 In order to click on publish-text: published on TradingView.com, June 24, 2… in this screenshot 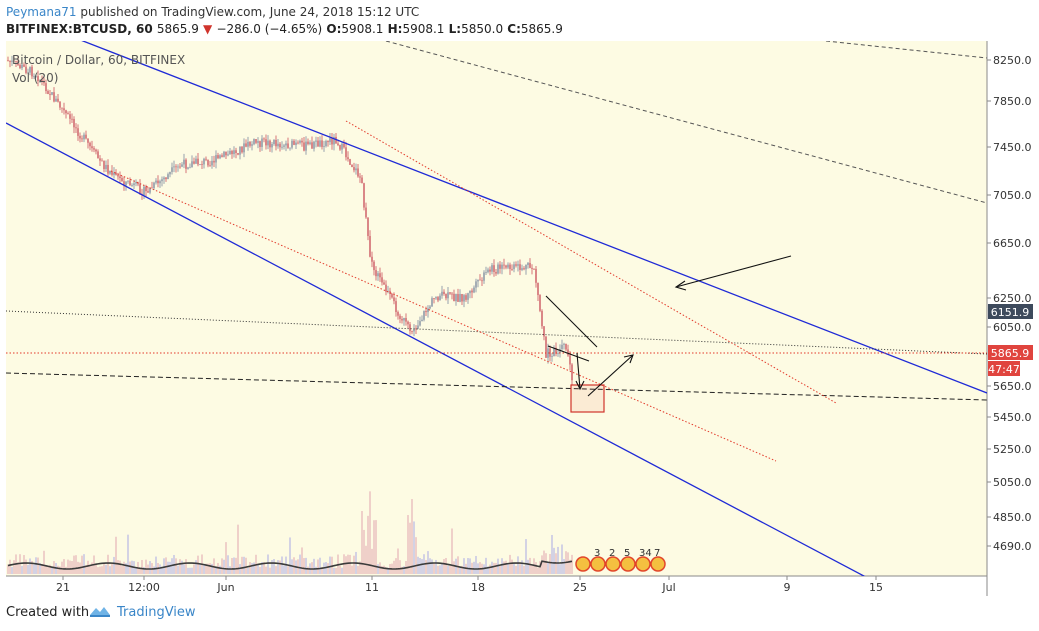, I will do `click(248, 12)`.